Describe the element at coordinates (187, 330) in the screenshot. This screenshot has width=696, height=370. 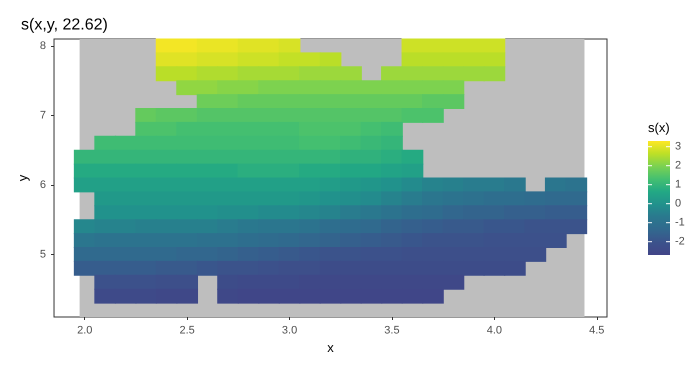
I see `x-tick-label: 2.5` at that location.